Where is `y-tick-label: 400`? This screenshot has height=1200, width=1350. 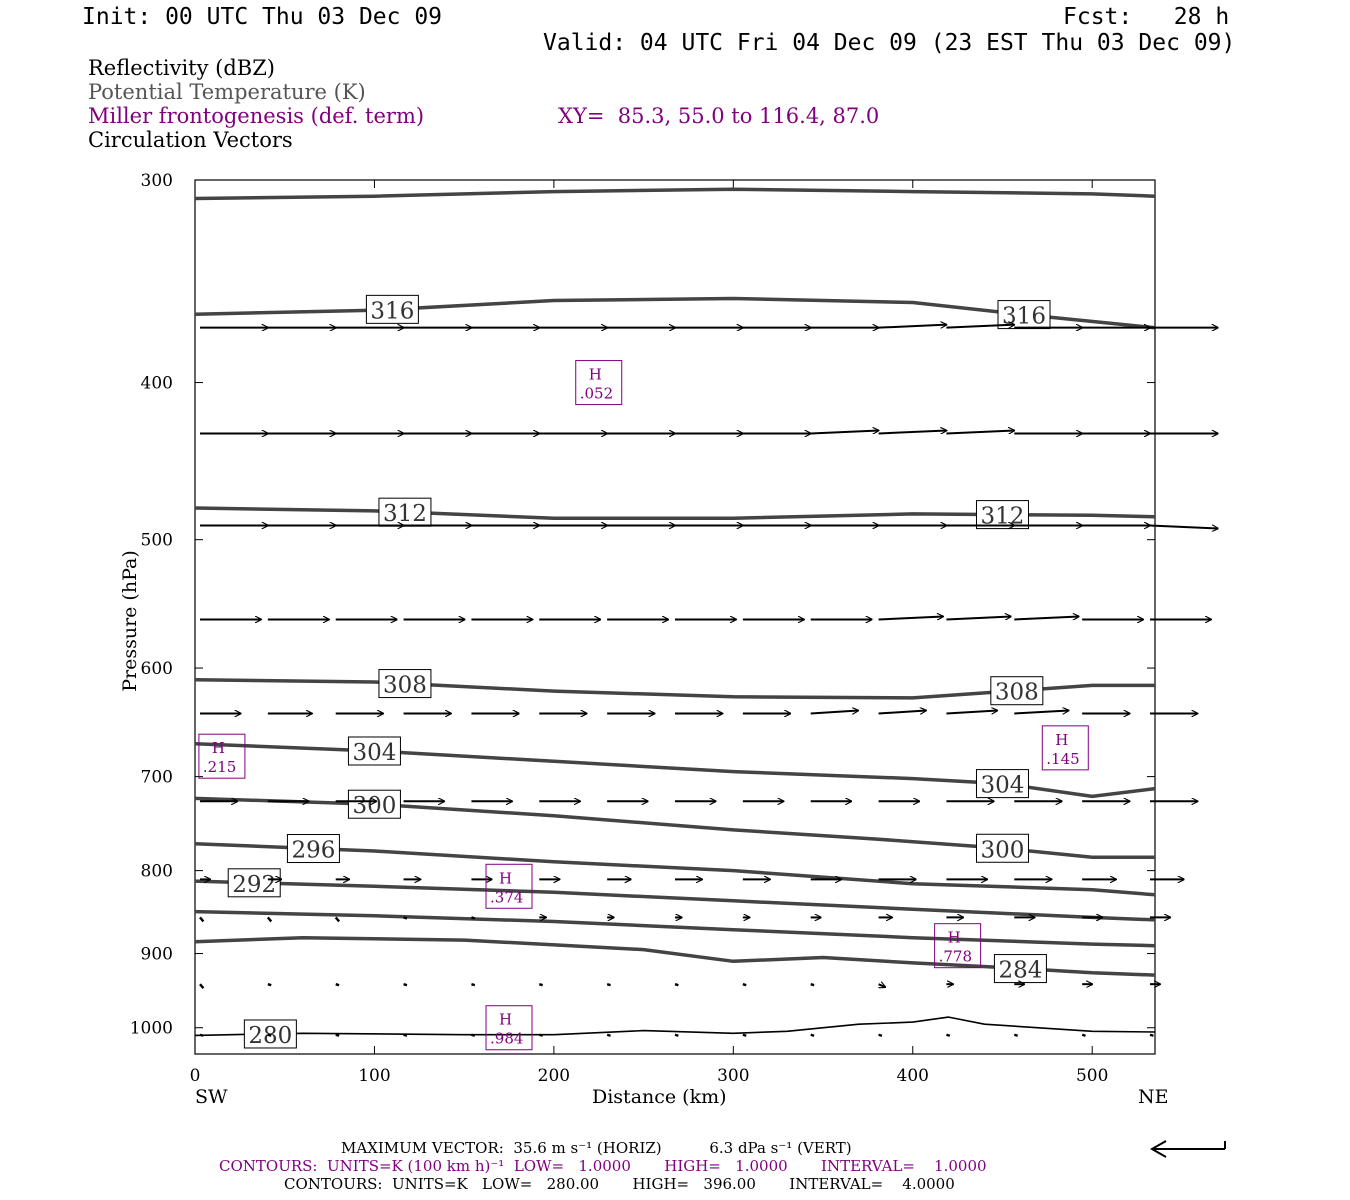
y-tick-label: 400 is located at coordinates (157, 384).